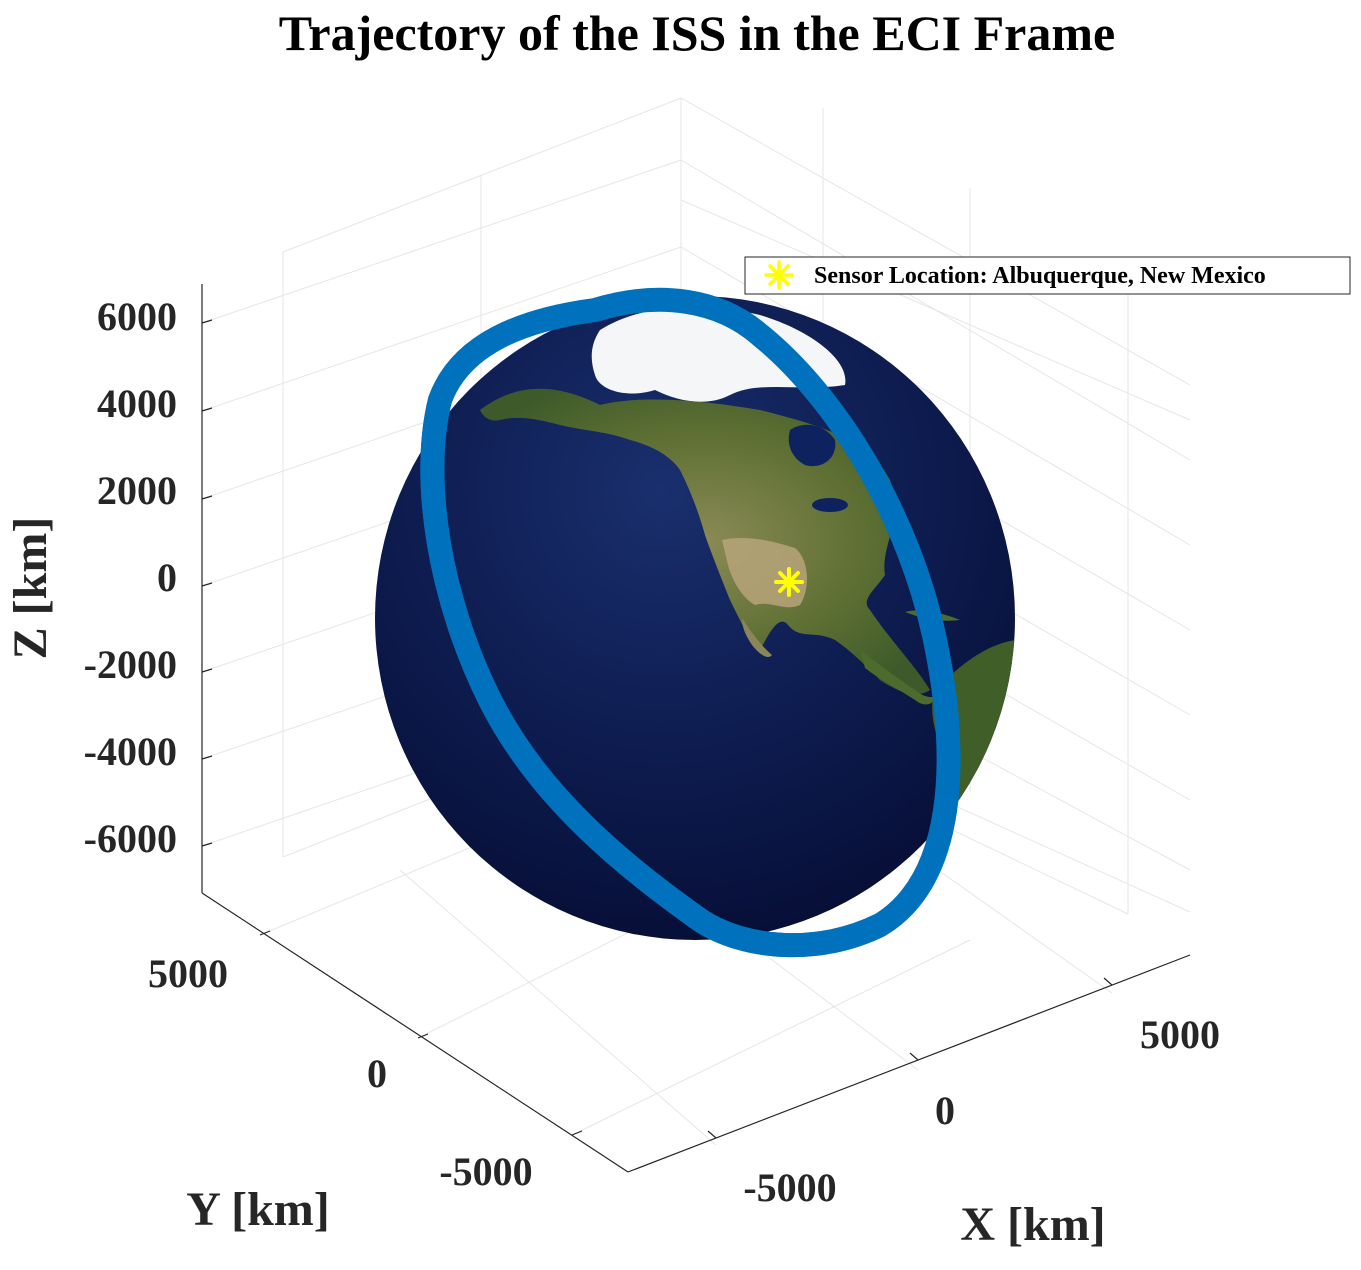 This screenshot has height=1270, width=1361. What do you see at coordinates (789, 1187) in the screenshot?
I see `x-tick-label: -5000` at bounding box center [789, 1187].